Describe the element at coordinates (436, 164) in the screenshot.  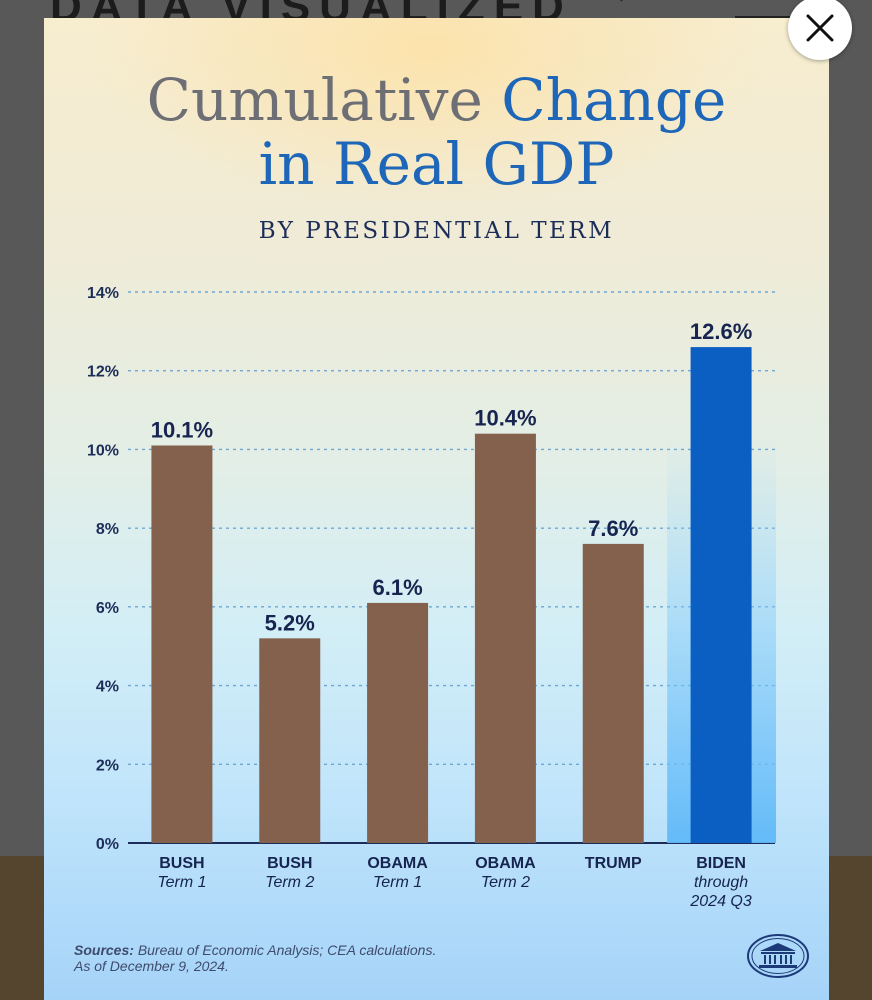
I see `chart-title-line: in Real GDP` at that location.